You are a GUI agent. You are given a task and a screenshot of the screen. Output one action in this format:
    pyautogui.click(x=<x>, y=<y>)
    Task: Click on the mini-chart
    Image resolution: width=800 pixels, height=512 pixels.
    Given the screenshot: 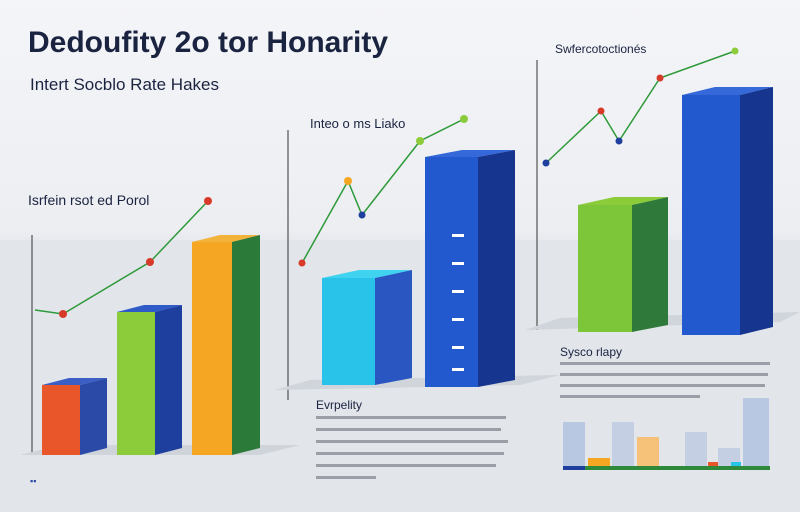 What is the action you would take?
    pyautogui.click(x=666, y=434)
    